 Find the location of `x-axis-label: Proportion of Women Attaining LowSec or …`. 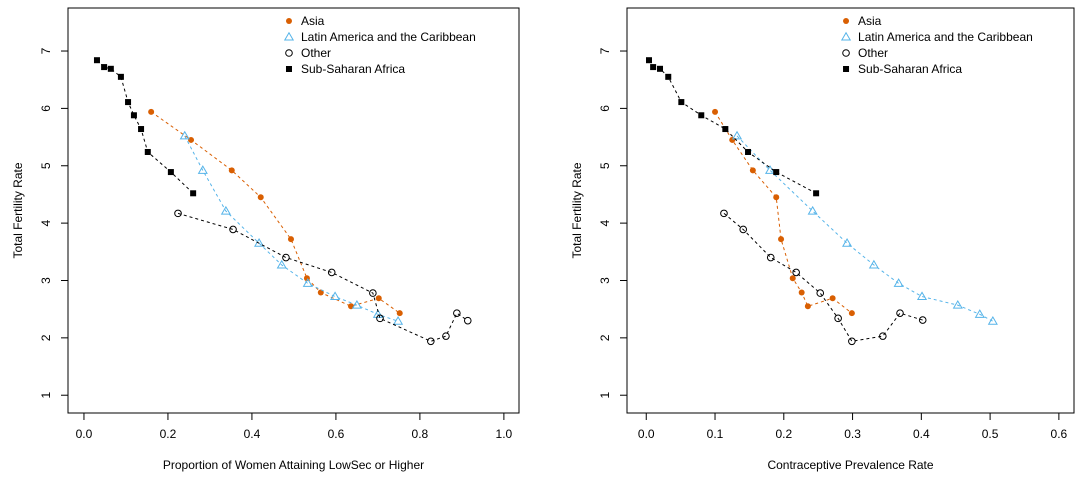

x-axis-label: Proportion of Women Attaining LowSec or … is located at coordinates (293, 465).